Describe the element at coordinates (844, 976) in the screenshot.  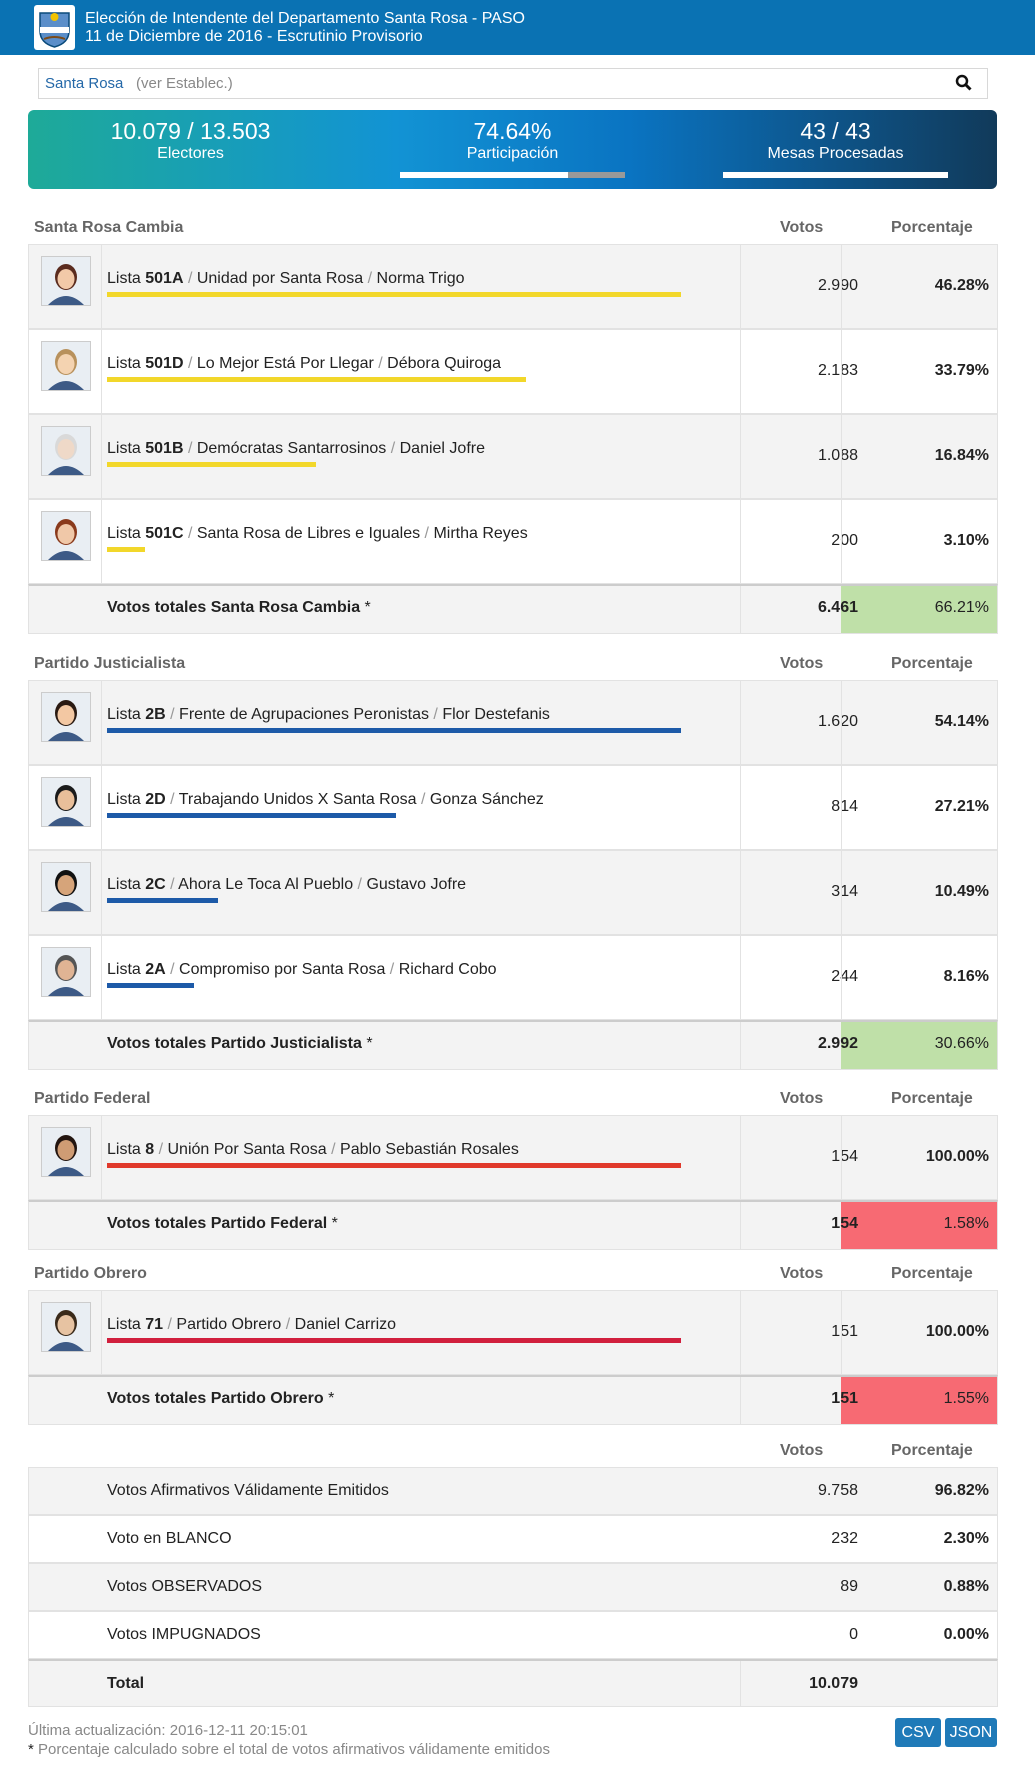
I see `vote-count: 244` at that location.